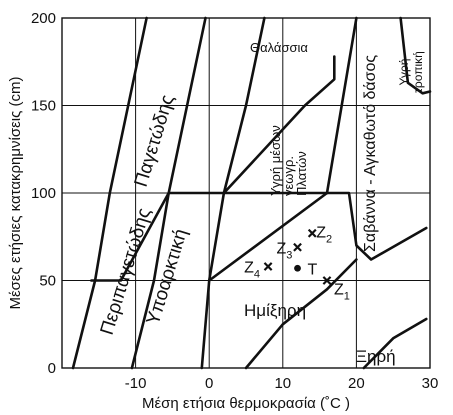 The image size is (453, 415). I want to click on point-label: Z2, so click(324, 234).